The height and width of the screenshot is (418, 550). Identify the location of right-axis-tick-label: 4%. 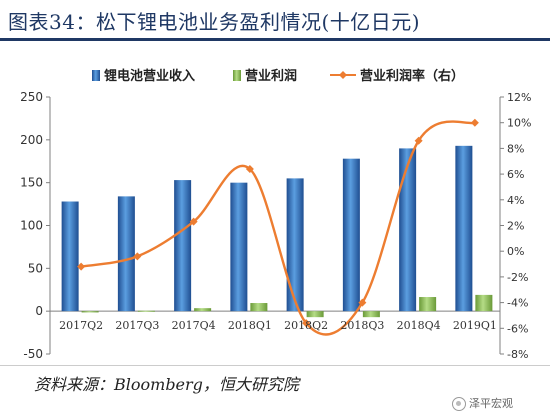
(515, 200).